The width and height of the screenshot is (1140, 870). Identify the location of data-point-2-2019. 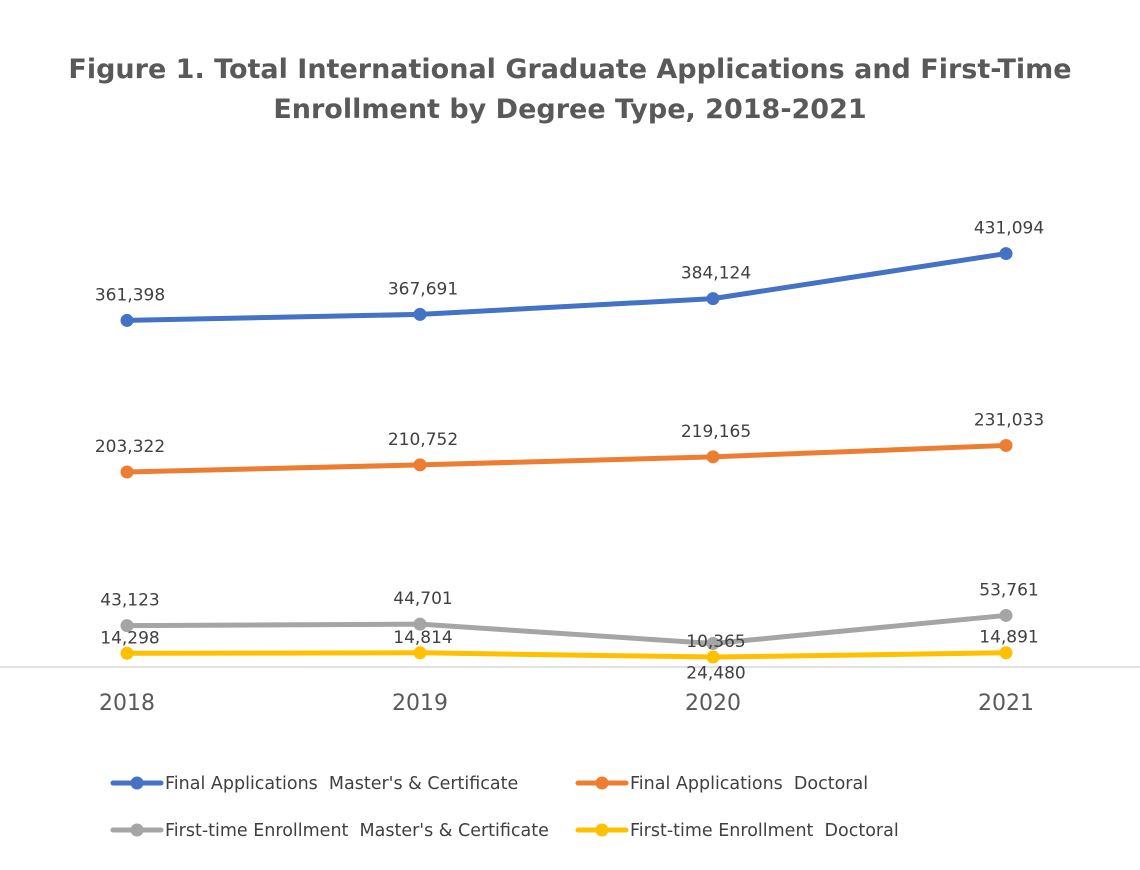
(420, 465).